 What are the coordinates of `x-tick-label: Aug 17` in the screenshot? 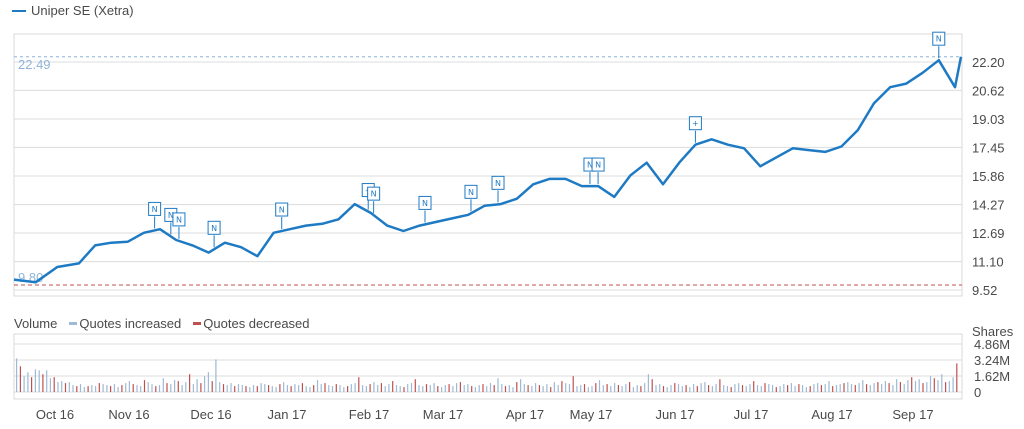 It's located at (831, 414).